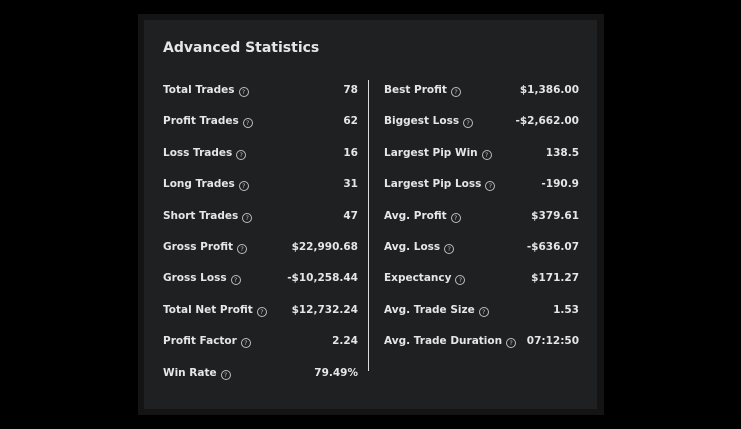 This screenshot has width=741, height=429. What do you see at coordinates (412, 246) in the screenshot?
I see `stat-label: Avg. Loss` at bounding box center [412, 246].